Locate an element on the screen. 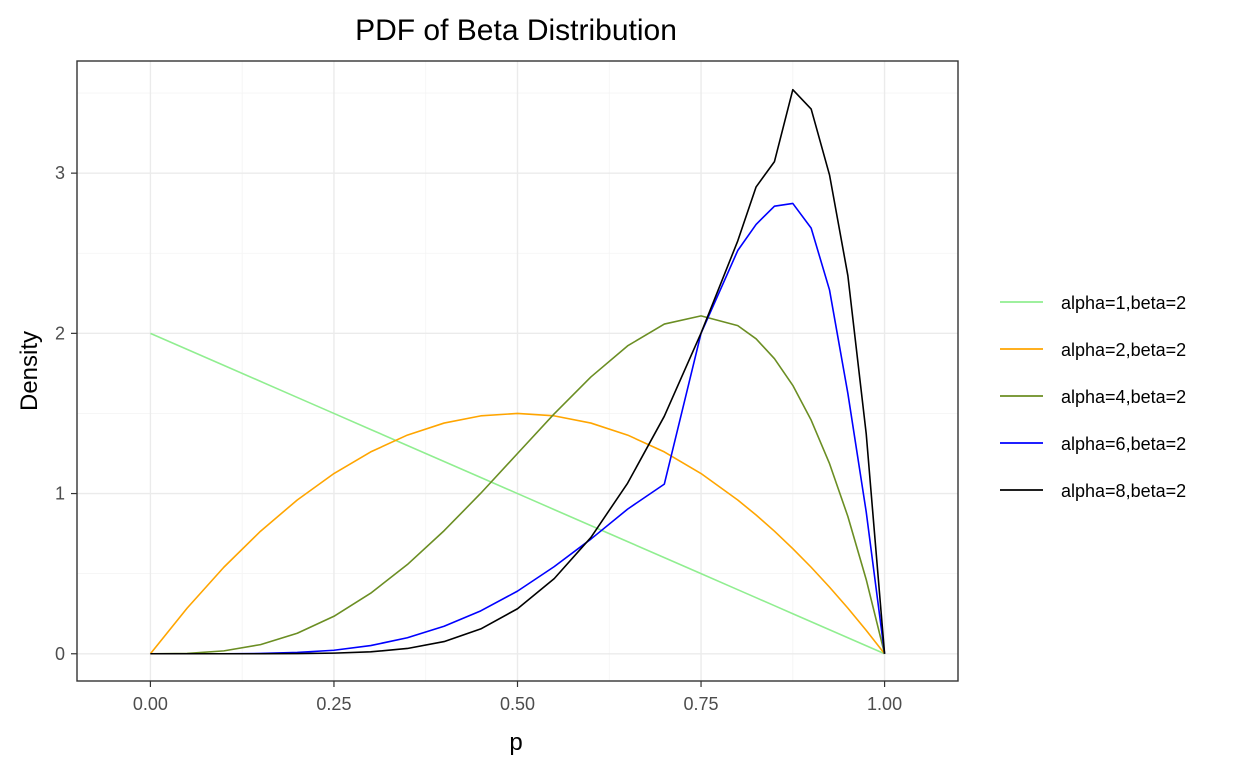  x-tick-label: 0.00 is located at coordinates (150, 704).